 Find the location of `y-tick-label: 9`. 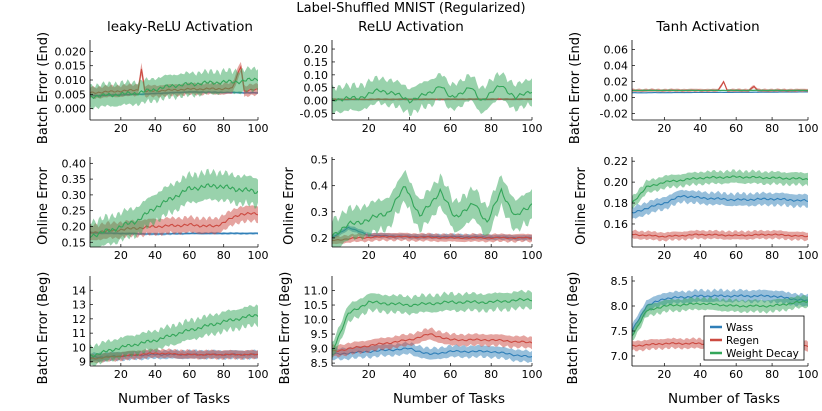

y-tick-label: 9 is located at coordinates (82, 362).